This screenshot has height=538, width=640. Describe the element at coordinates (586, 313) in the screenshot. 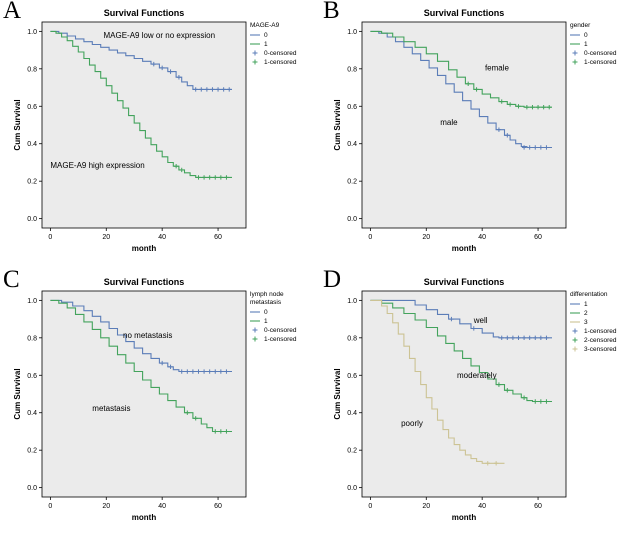

I see `legend-item-label: 2` at that location.